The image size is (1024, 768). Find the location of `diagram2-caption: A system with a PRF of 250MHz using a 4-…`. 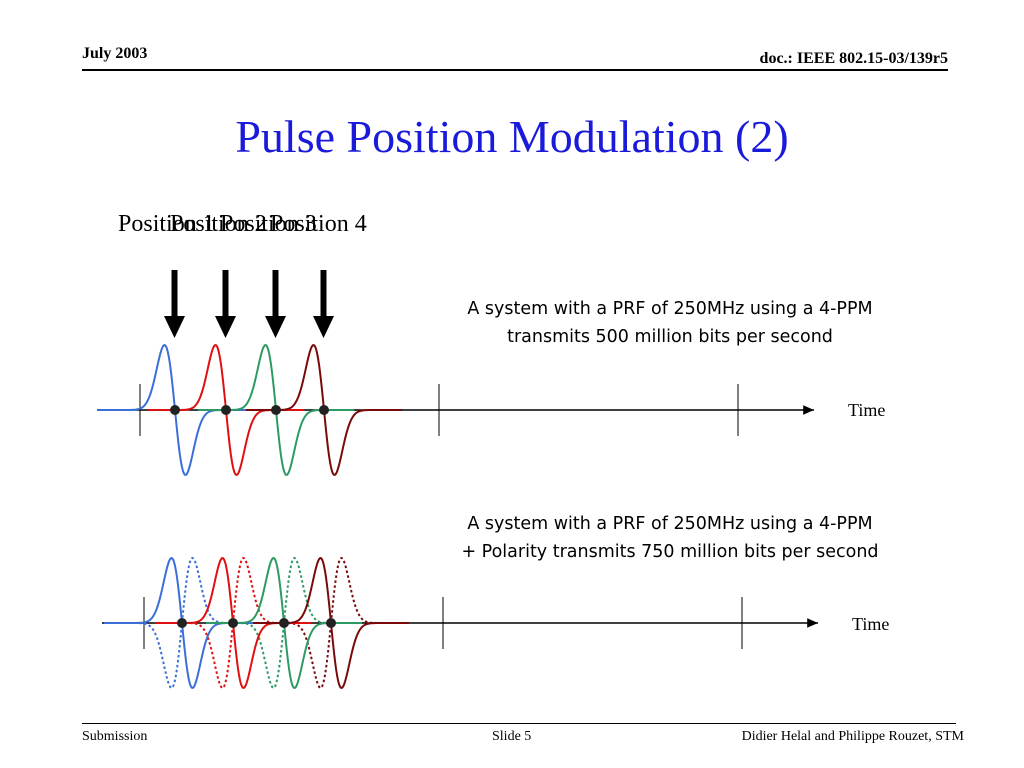

diagram2-caption: A system with a PRF of 250MHz using a 4-… is located at coordinates (670, 538).